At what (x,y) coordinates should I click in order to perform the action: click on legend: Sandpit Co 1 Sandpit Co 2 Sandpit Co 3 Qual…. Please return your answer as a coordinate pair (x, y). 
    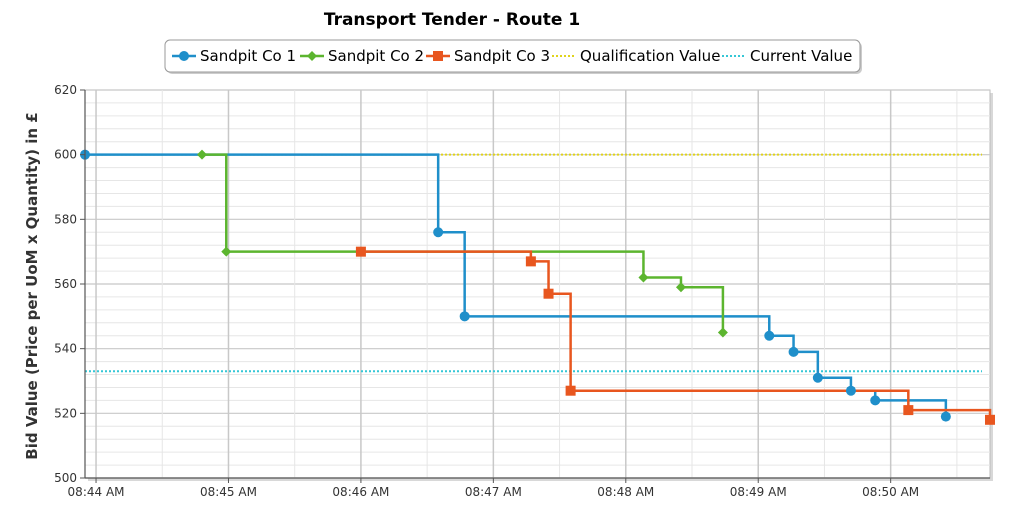
    Looking at the image, I should click on (513, 56).